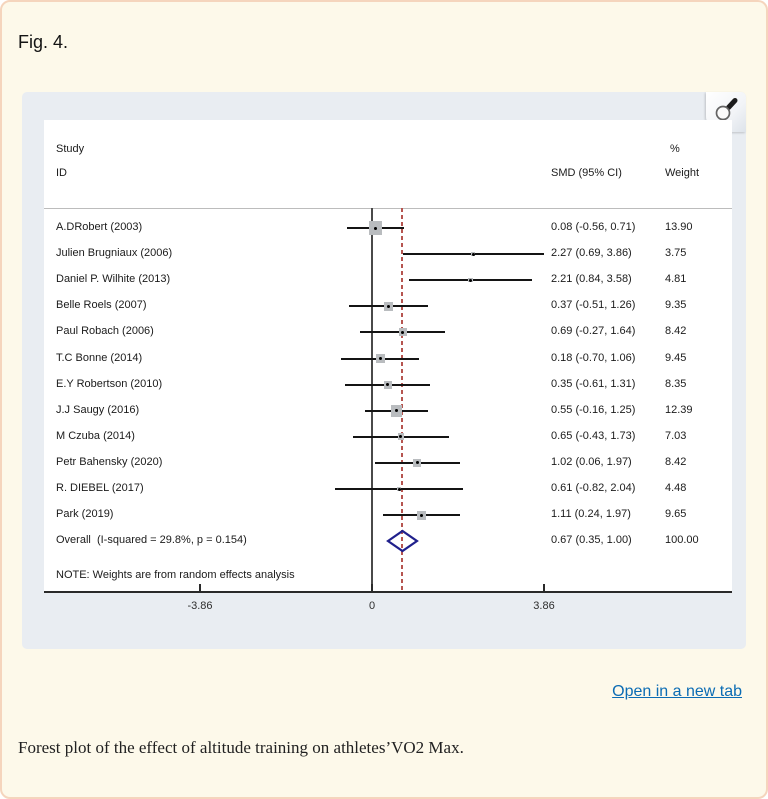  Describe the element at coordinates (593, 488) in the screenshot. I see `smd-value: 0.61 (-0.82, 2.04)` at that location.